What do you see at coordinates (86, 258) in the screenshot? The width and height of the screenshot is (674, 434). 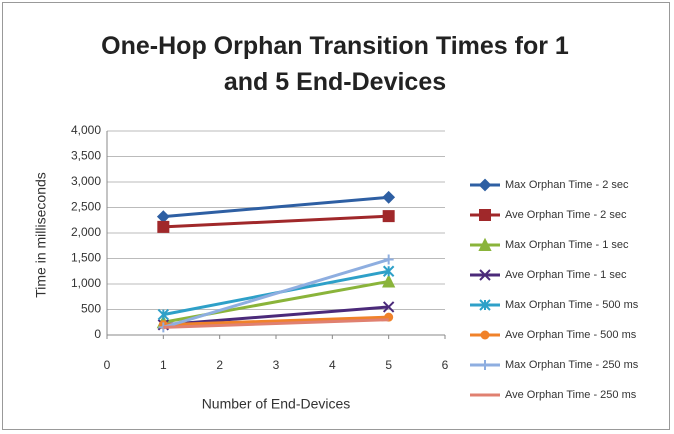 I see `y-tick-label: 1,500` at bounding box center [86, 258].